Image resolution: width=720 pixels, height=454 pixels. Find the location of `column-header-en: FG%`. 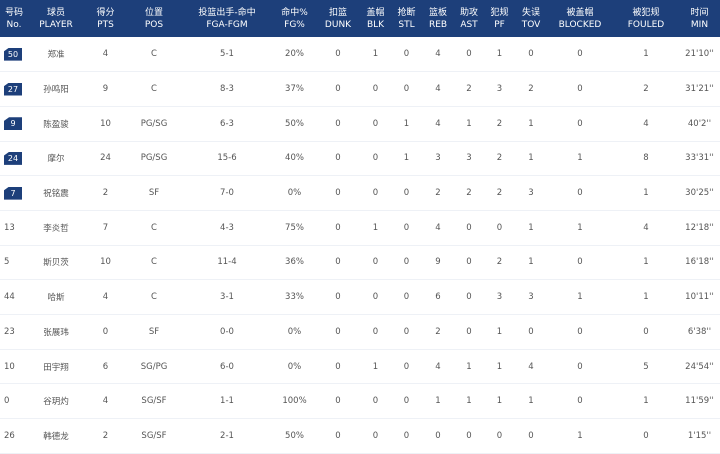

column-header-en: FG% is located at coordinates (294, 24).